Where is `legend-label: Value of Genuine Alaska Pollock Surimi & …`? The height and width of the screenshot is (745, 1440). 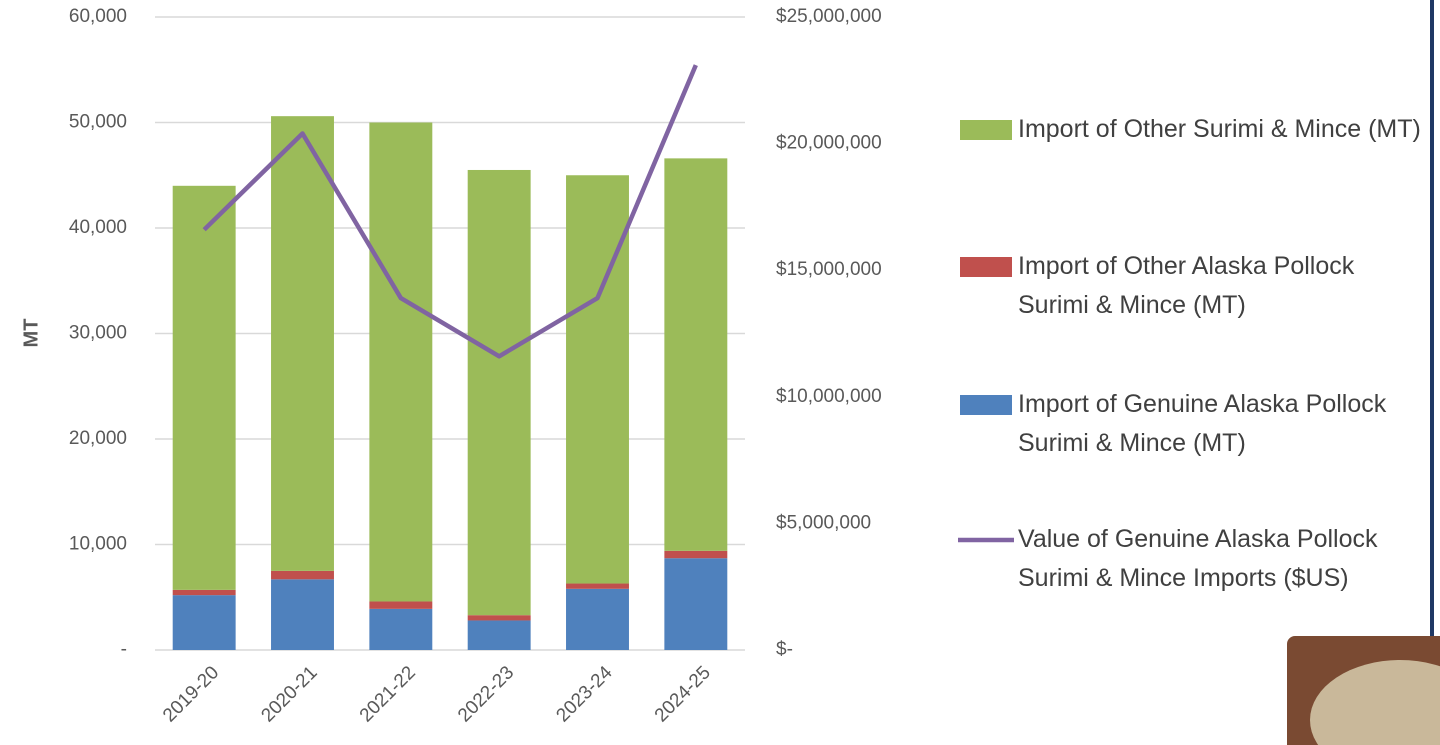 legend-label: Value of Genuine Alaska Pollock Surimi & … is located at coordinates (1198, 558).